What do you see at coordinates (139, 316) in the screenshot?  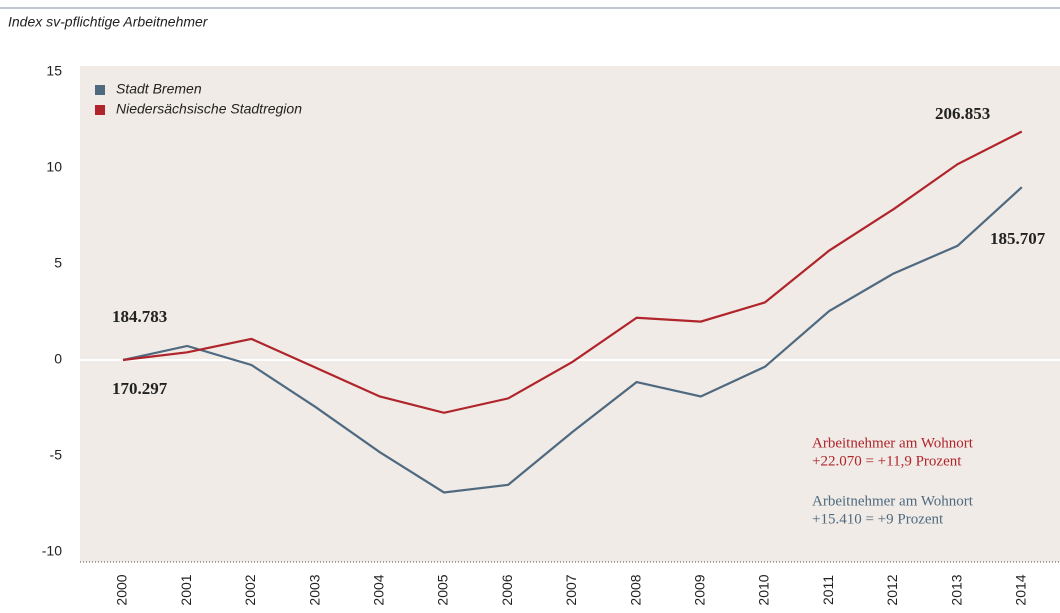 I see `annotation: 184.783` at bounding box center [139, 316].